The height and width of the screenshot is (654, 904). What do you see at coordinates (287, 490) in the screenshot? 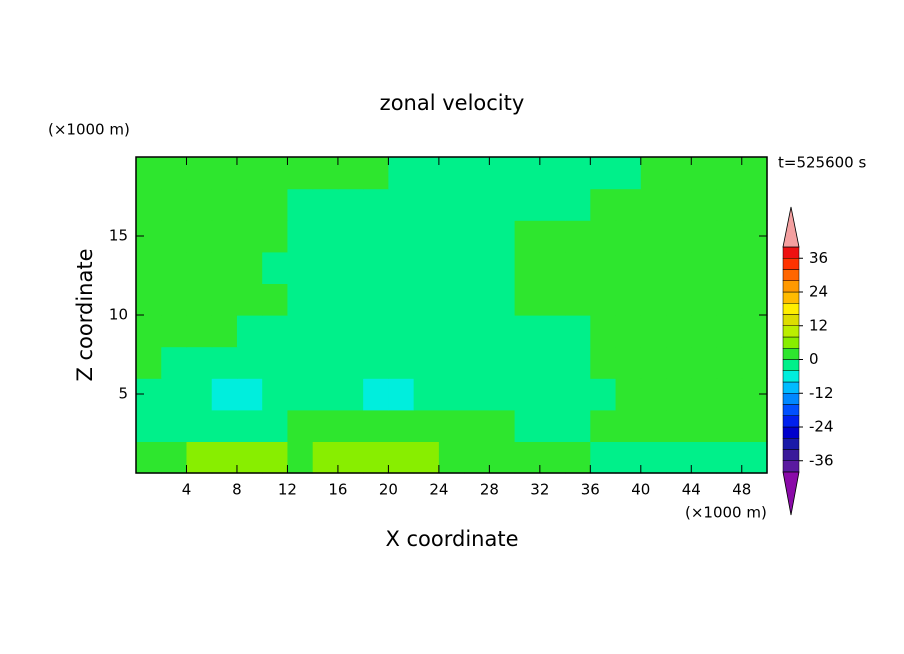
I see `x-tick-label: 12` at bounding box center [287, 490].